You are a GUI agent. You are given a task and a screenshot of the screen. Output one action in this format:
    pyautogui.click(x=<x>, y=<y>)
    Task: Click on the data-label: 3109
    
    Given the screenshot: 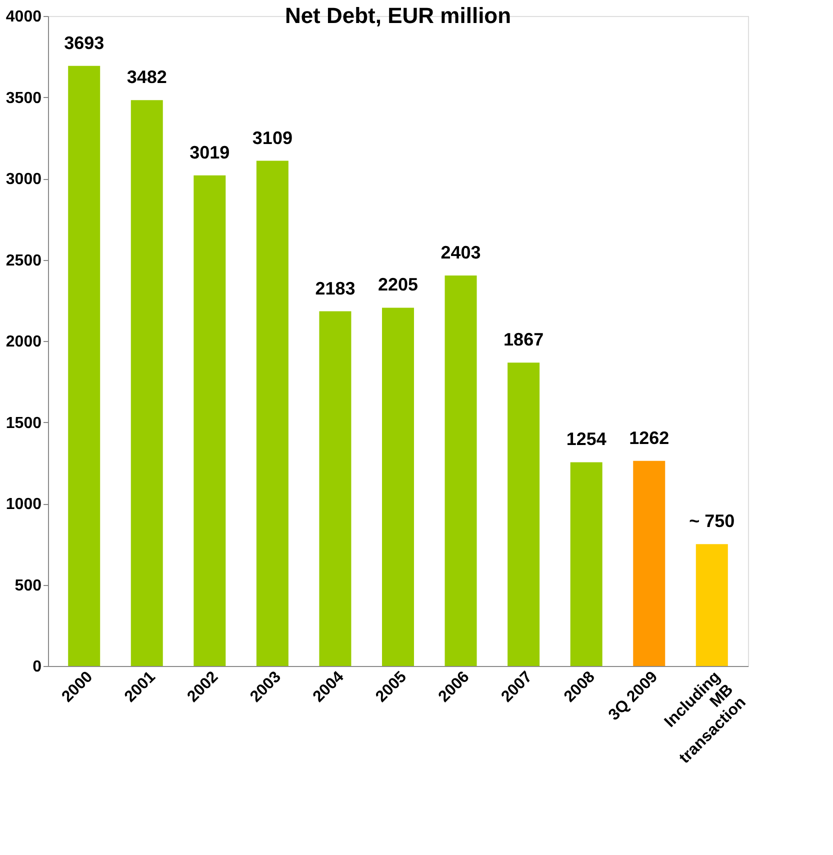 What is the action you would take?
    pyautogui.click(x=272, y=138)
    